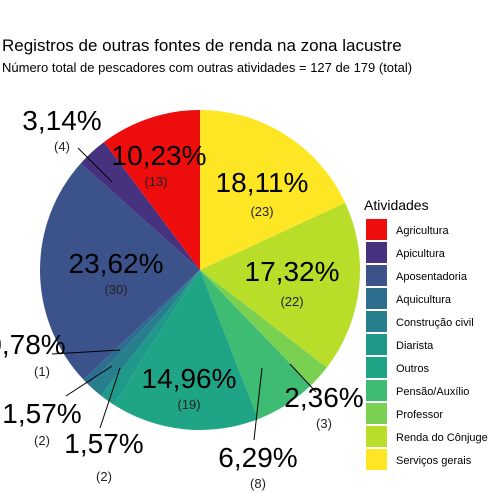  What do you see at coordinates (62, 146) in the screenshot?
I see `slice-count-label: (4)` at bounding box center [62, 146].